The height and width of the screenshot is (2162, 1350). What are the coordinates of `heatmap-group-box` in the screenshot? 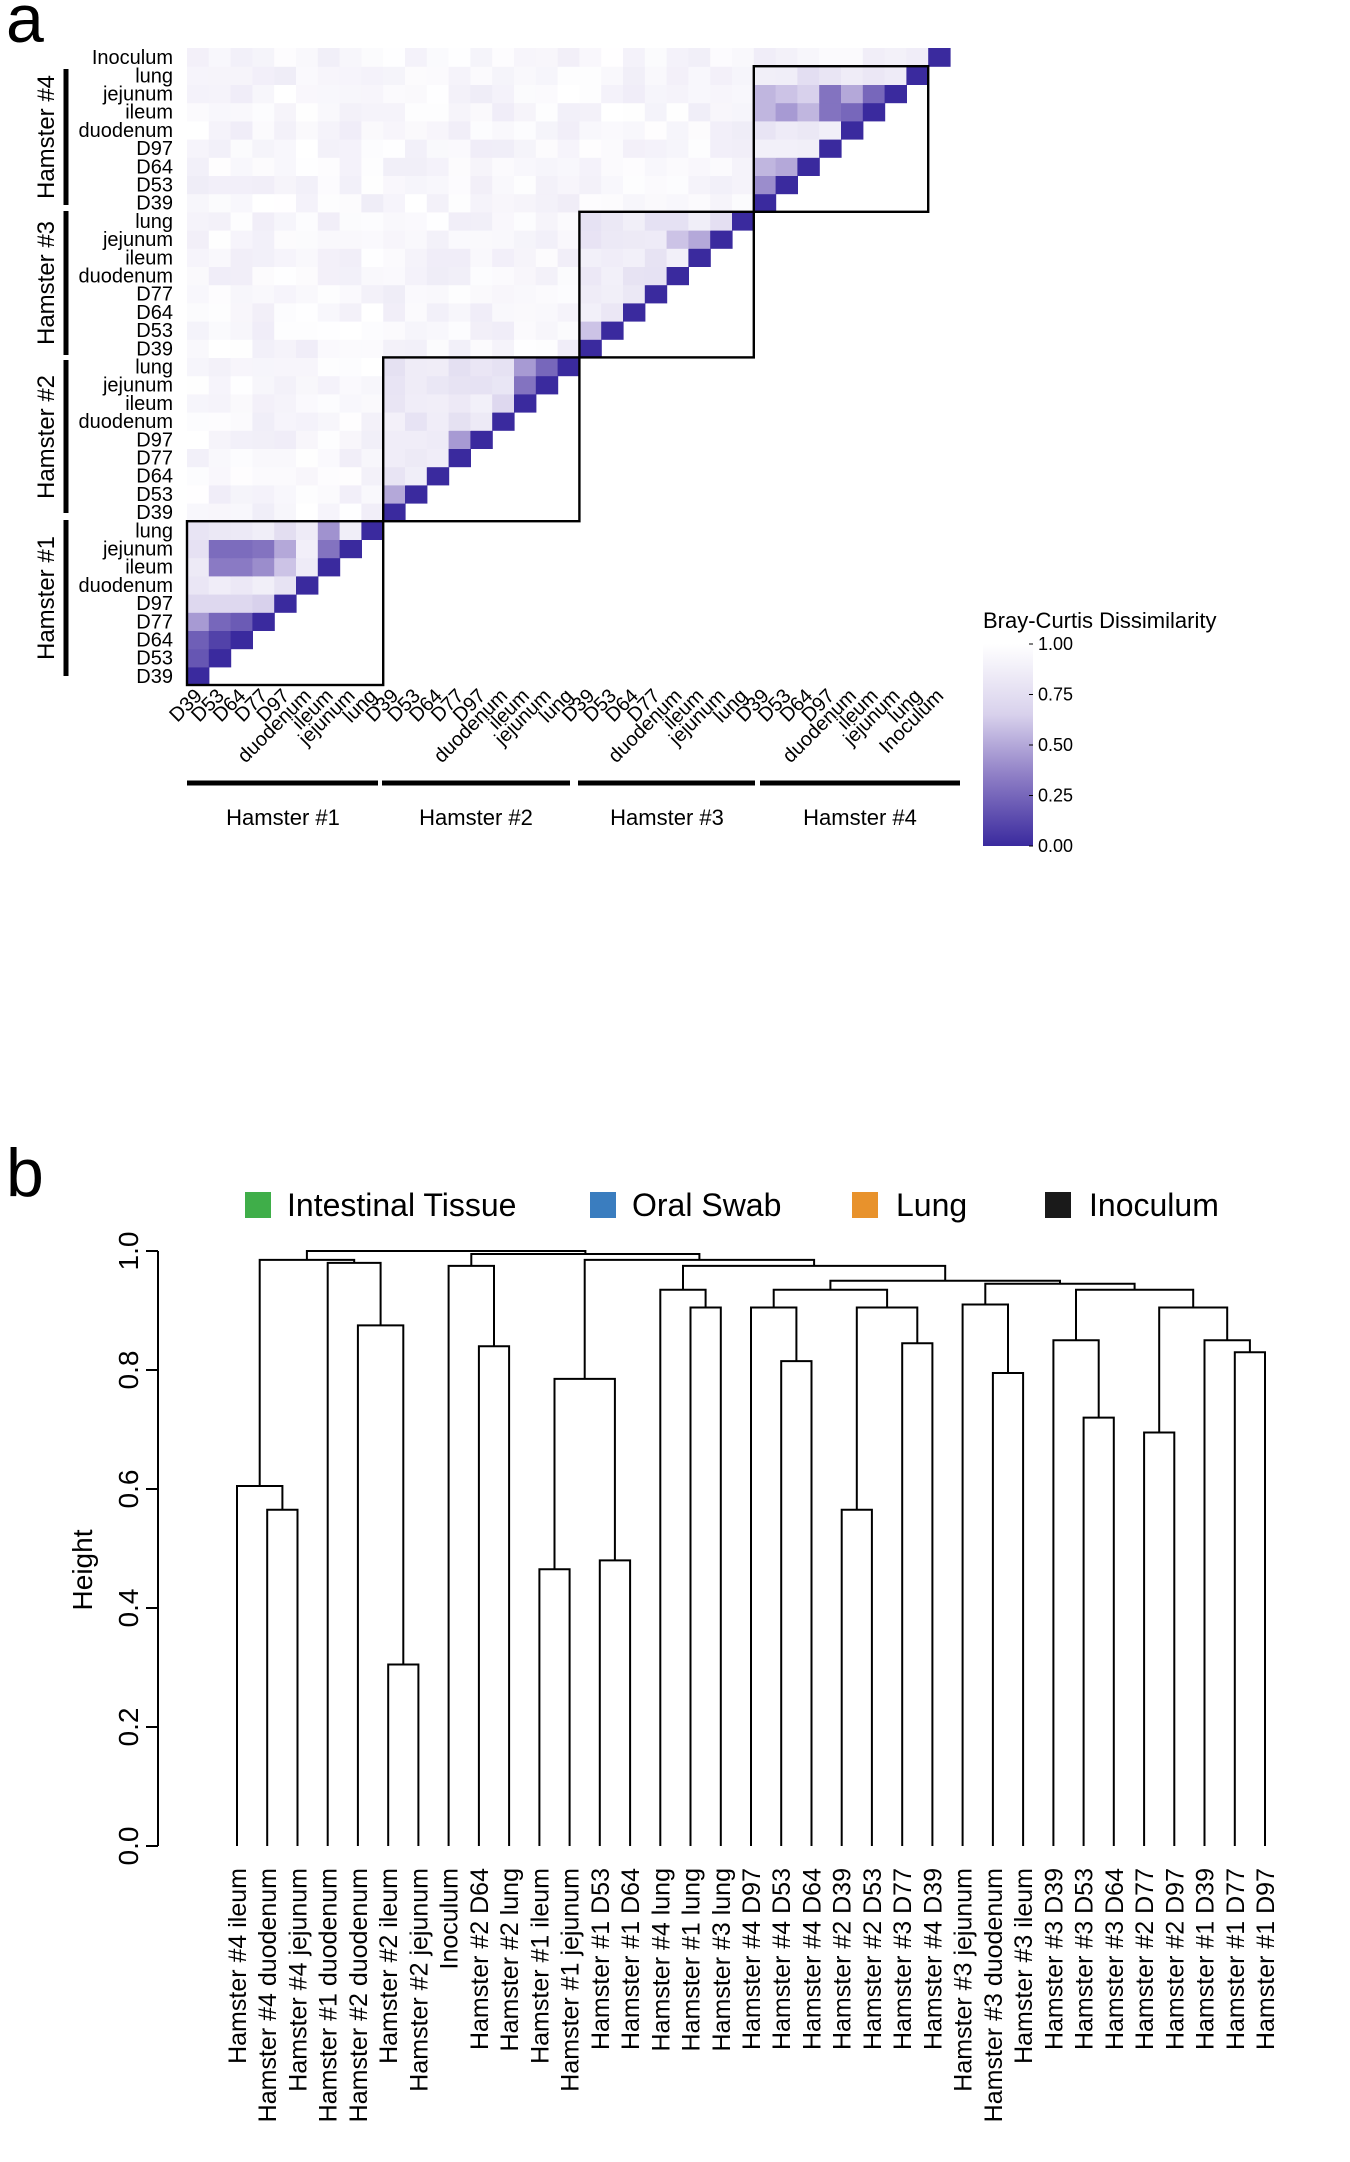 It's located at (481, 439).